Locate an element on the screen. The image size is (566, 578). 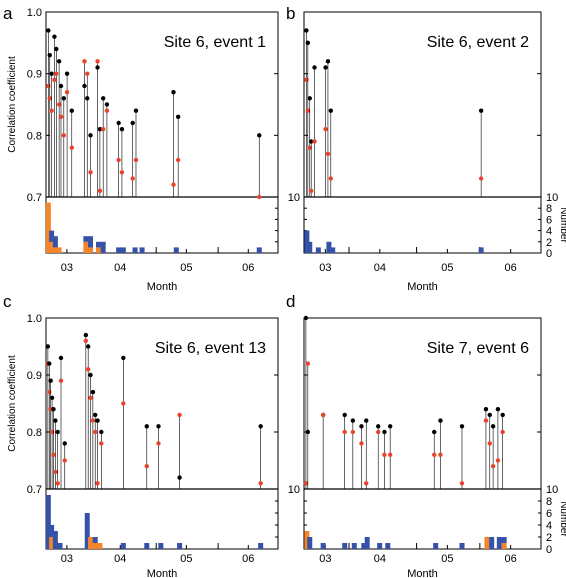
panel-letter: a is located at coordinates (8, 13).